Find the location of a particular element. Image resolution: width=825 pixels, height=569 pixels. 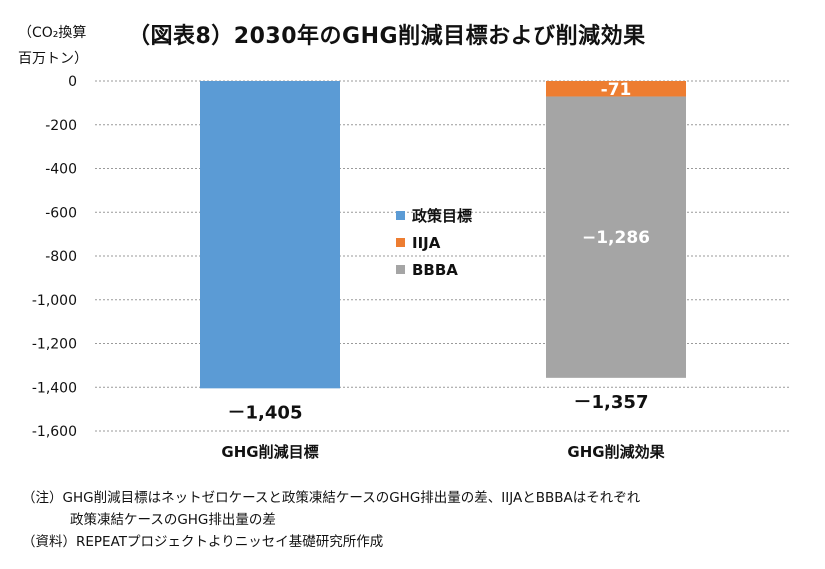

y-tick-label: -1,200 is located at coordinates (54, 345).